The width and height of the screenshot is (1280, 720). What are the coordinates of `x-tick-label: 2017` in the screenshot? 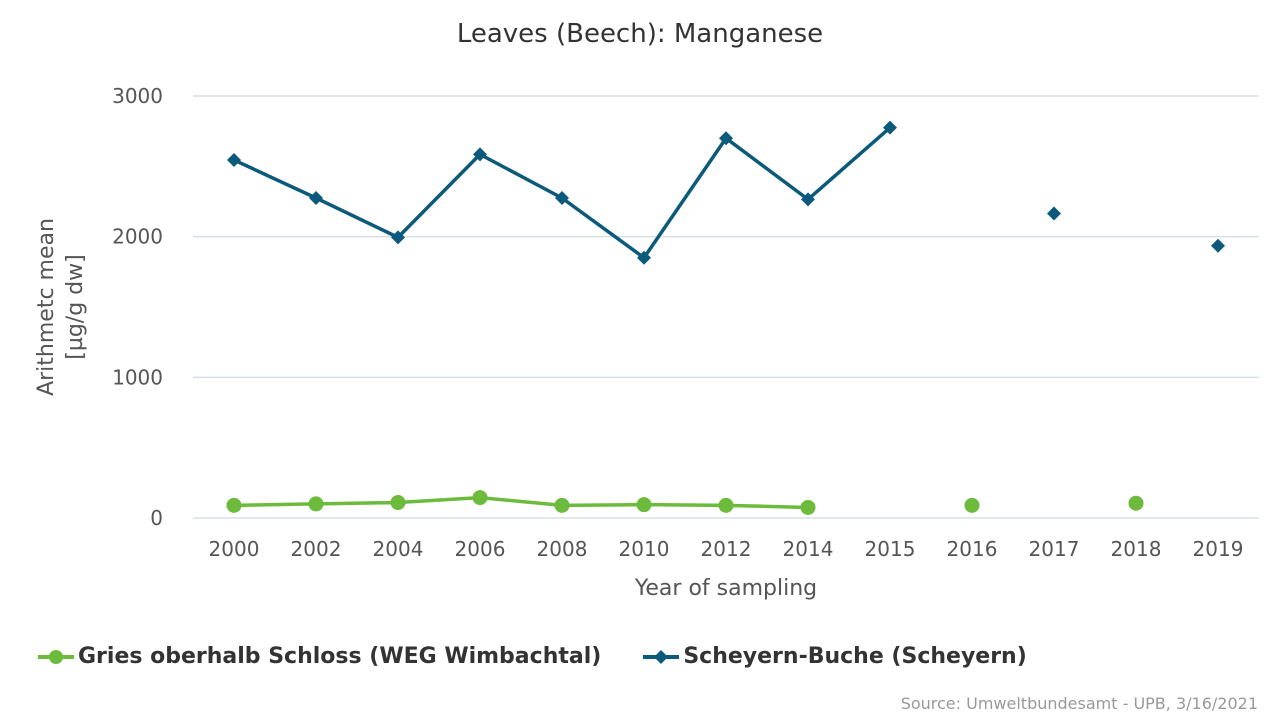 It's located at (1054, 549).